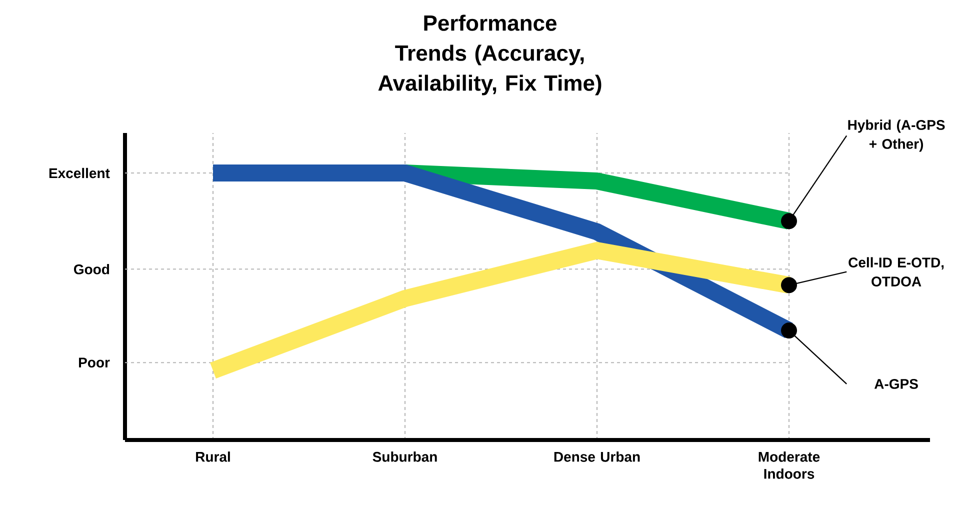 The image size is (963, 507). What do you see at coordinates (896, 136) in the screenshot?
I see `text: Hybrid (A-GPS + Other)` at bounding box center [896, 136].